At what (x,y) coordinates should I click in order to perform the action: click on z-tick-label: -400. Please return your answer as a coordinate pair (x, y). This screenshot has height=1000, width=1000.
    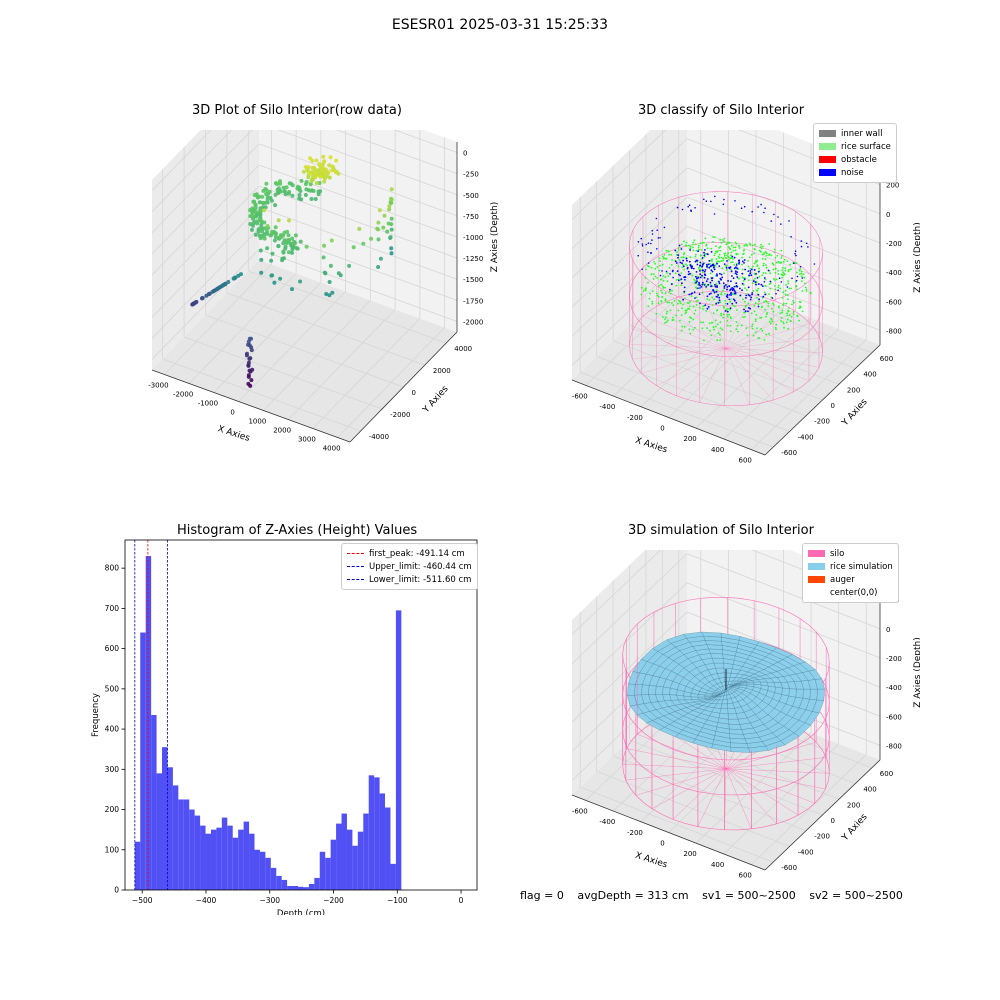
    Looking at the image, I should click on (894, 273).